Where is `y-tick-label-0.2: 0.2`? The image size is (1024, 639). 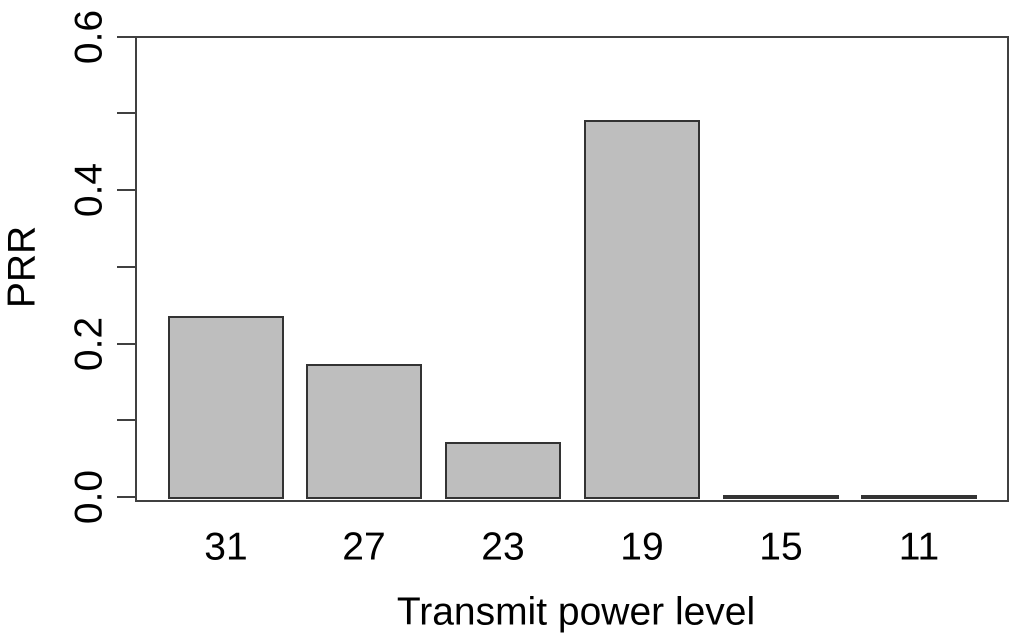 y-tick-label-0.2: 0.2 is located at coordinates (89, 344).